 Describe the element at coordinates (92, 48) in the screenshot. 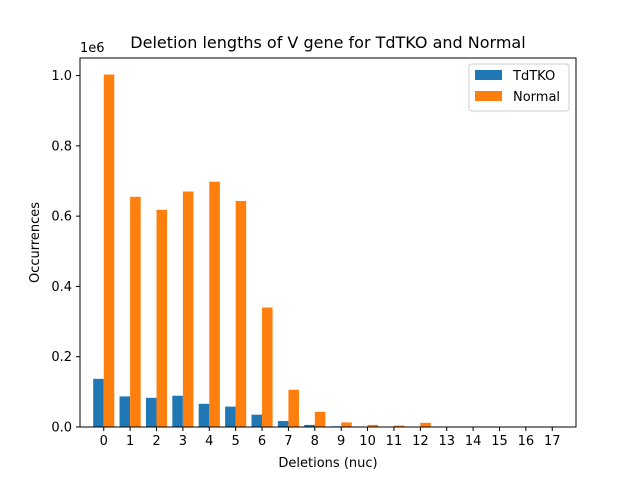

I see `y-axis-scale-label: 1e6` at that location.